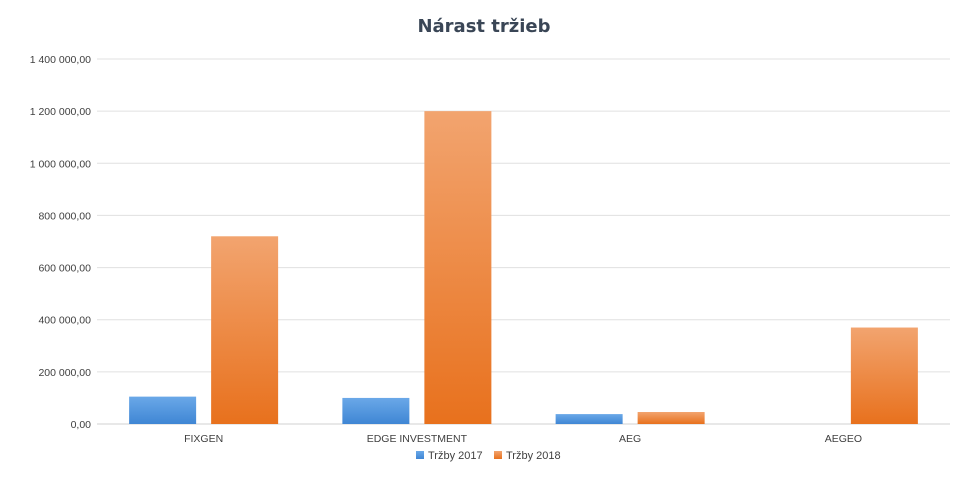  What do you see at coordinates (843, 439) in the screenshot?
I see `x-category-label: AEGEO` at bounding box center [843, 439].